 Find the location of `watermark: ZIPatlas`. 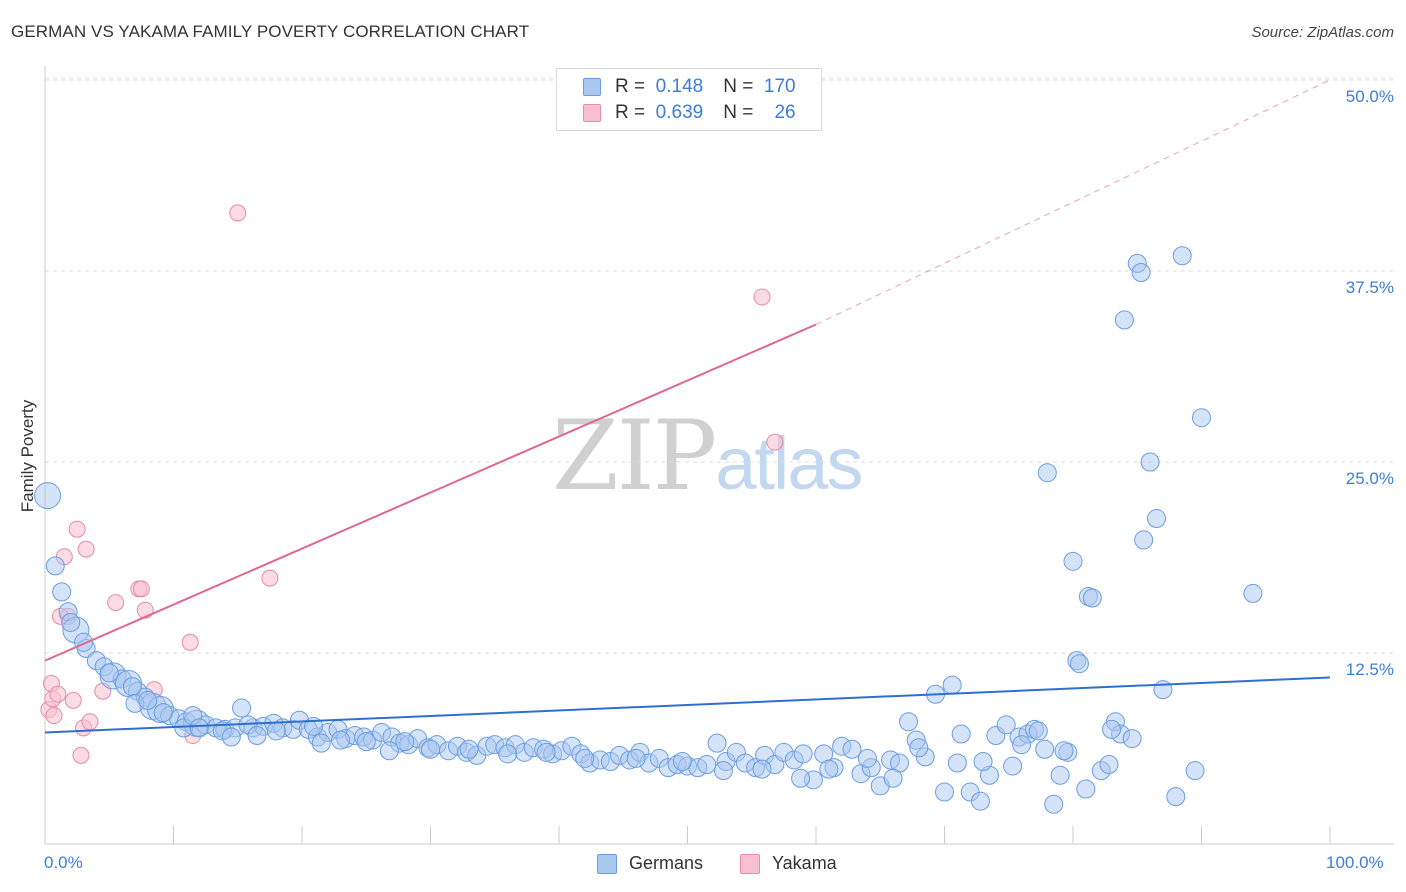

watermark: ZIPatlas is located at coordinates (708, 456).